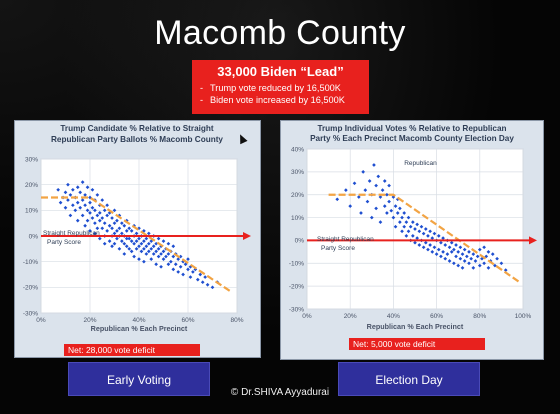 The image size is (560, 414). What do you see at coordinates (523, 316) in the screenshot?
I see `x-tick-label: 100%` at bounding box center [523, 316].